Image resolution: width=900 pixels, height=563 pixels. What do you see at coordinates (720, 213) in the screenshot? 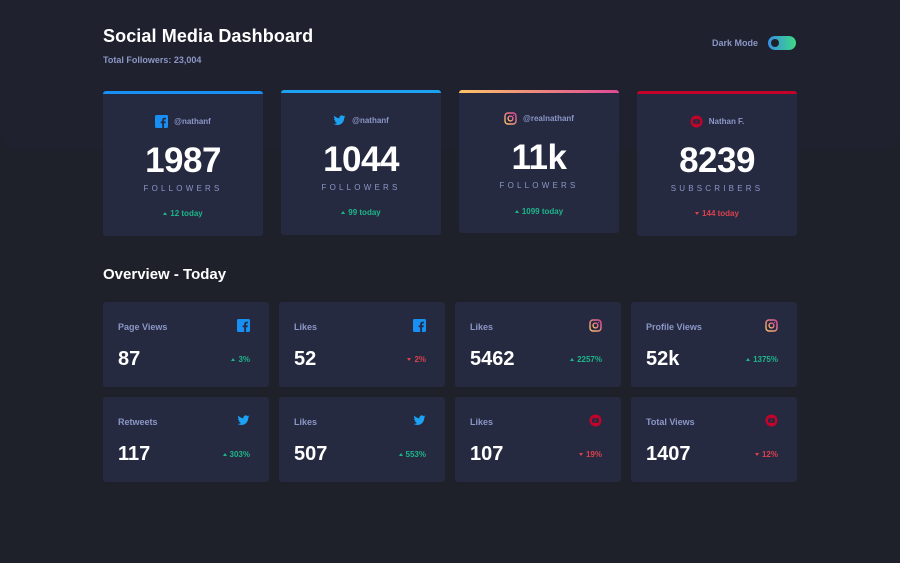
I see `today-change-text: 144 today` at bounding box center [720, 213].